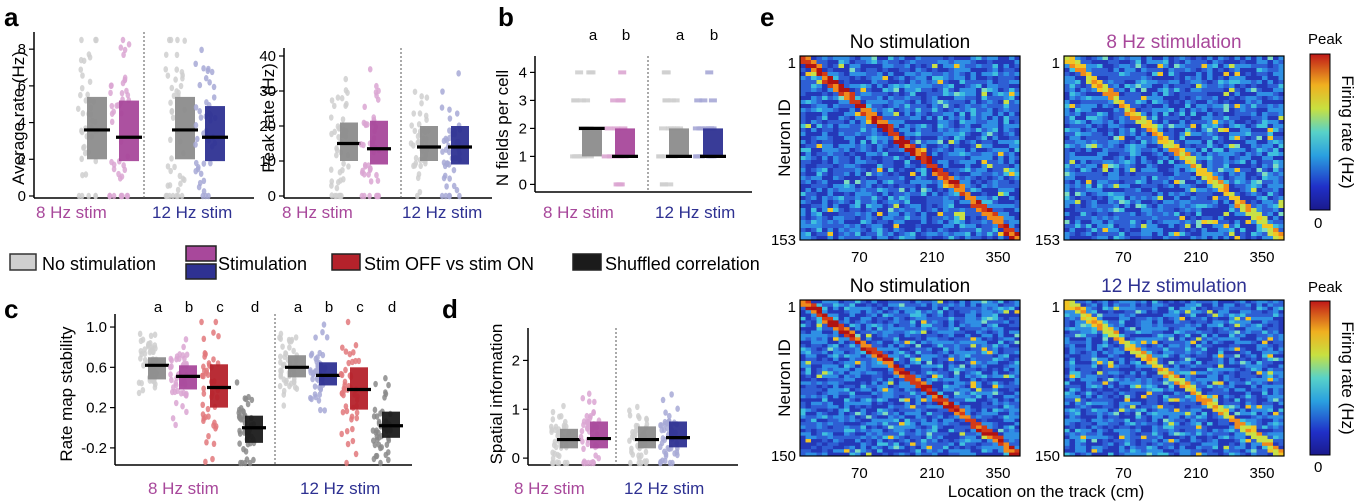  I want to click on b-significance-letter: b, so click(714, 35).